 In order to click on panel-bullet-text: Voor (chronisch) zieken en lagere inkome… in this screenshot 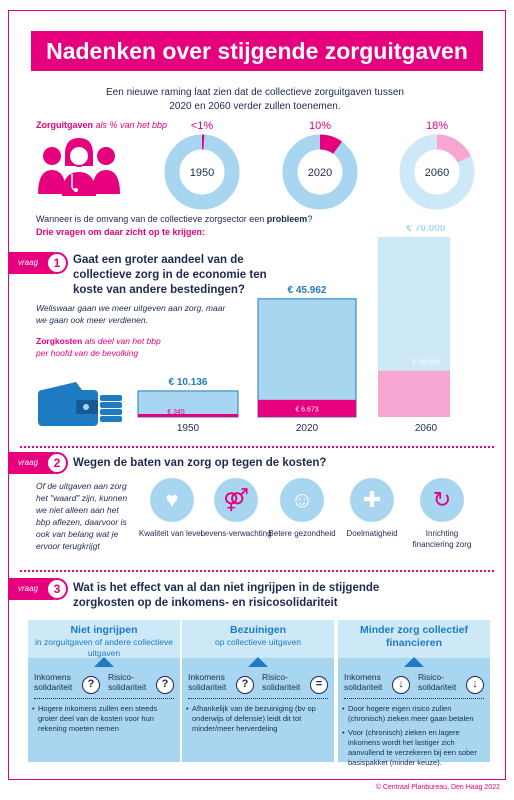, I will do `click(412, 747)`.